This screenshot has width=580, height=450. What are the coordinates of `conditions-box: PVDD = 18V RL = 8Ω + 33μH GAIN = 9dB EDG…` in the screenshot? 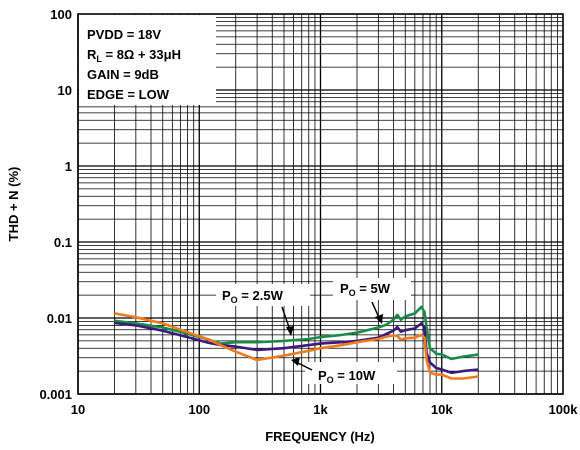 It's located at (147, 60).